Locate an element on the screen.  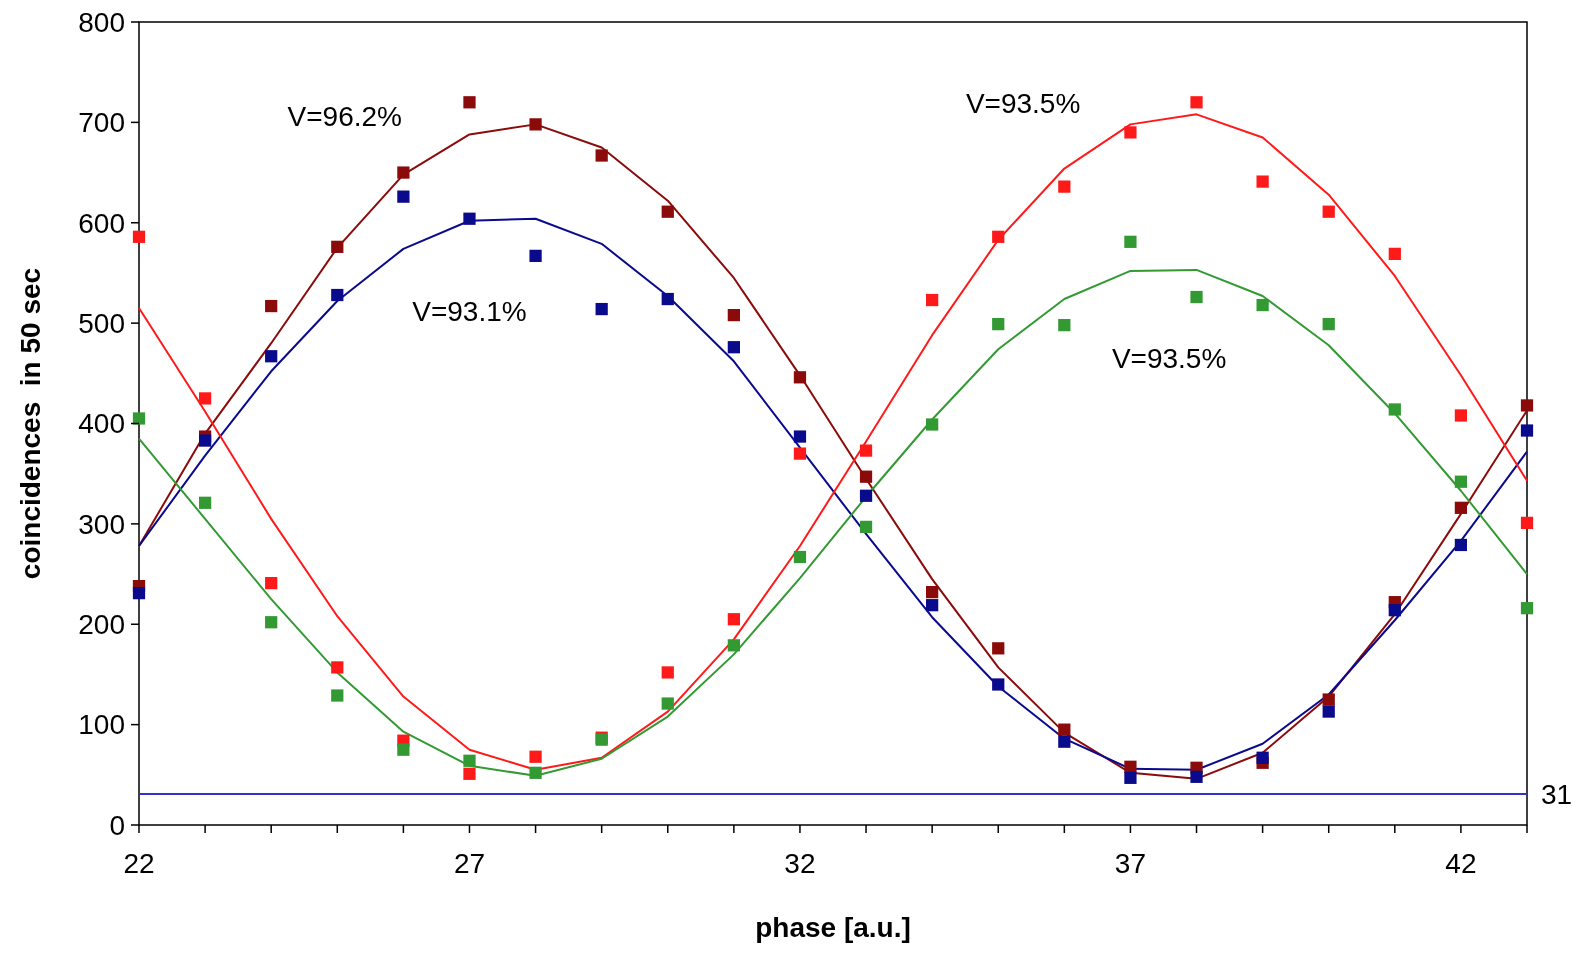
y-tick-label: 600 is located at coordinates (101, 223).